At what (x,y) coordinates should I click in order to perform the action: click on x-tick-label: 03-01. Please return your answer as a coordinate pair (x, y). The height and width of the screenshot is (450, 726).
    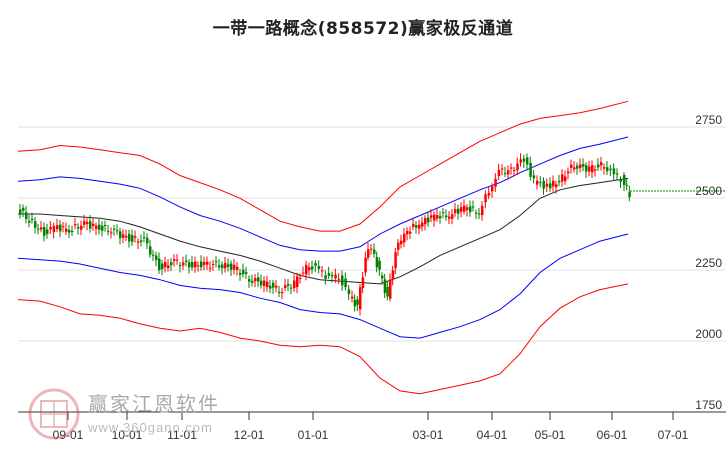
    Looking at the image, I should click on (428, 435).